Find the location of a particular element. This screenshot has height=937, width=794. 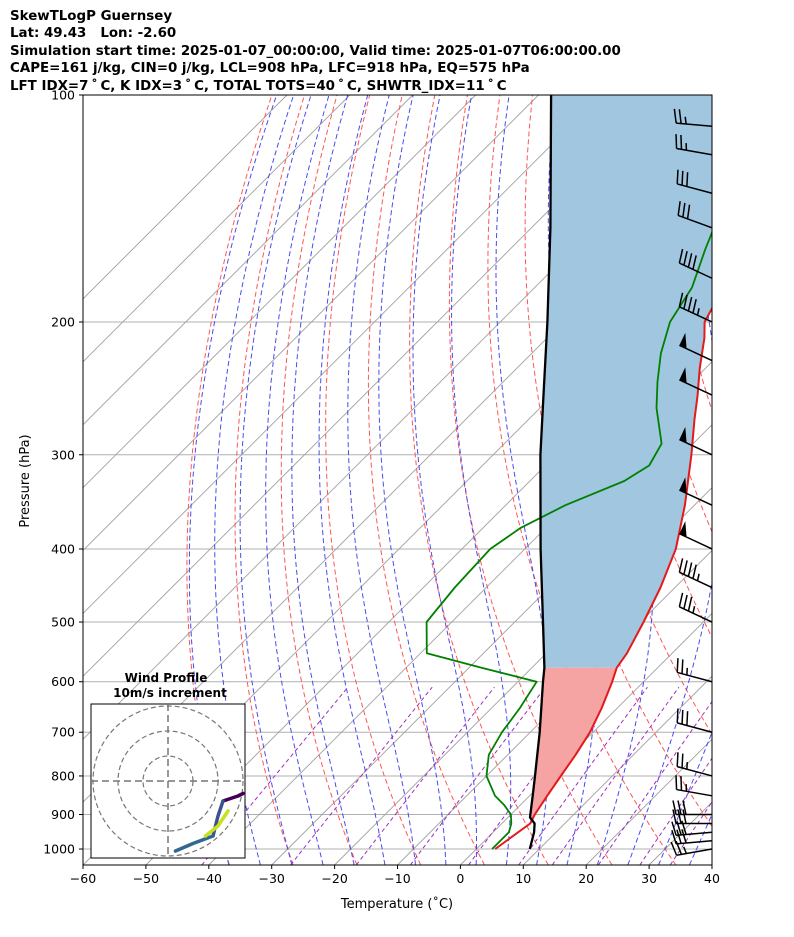

y-axis: 1000 900 800 700 600 500 400 300 200 100 is located at coordinates (63, 472).